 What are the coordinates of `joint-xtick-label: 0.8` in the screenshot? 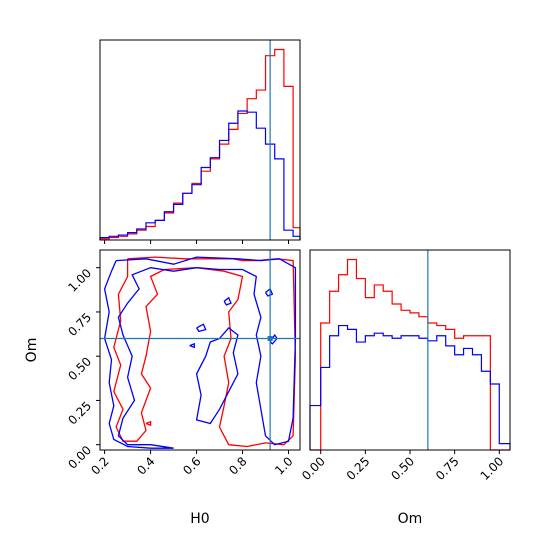 It's located at (237, 465).